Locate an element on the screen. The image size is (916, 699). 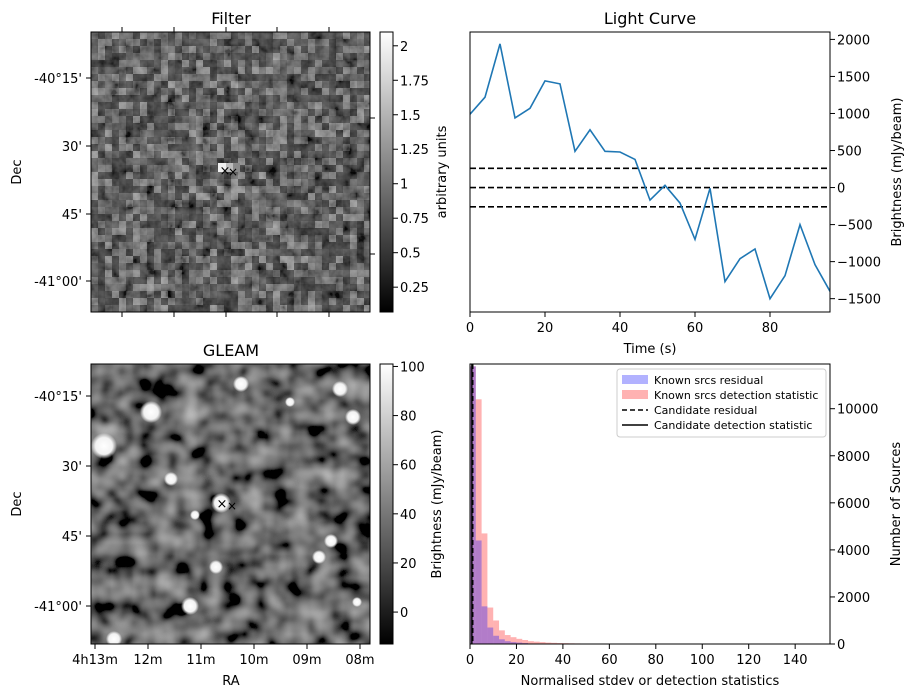
gleam-ra-tick: 10m is located at coordinates (253, 660).